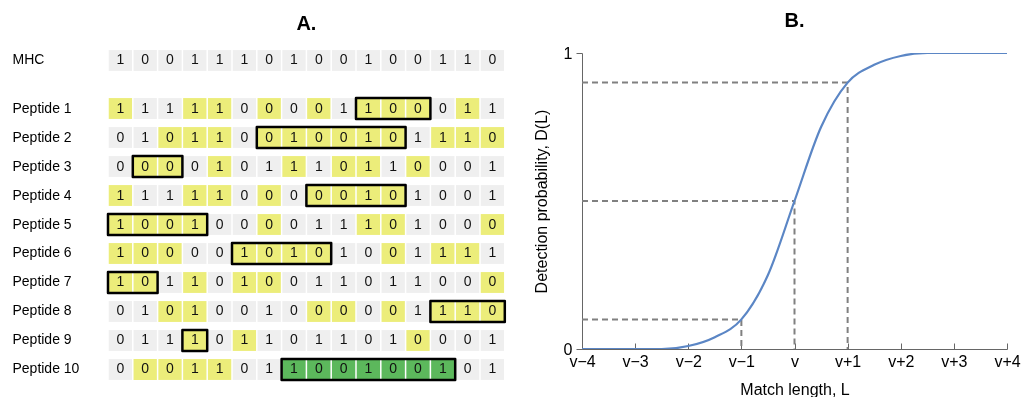  Describe the element at coordinates (42, 281) in the screenshot. I see `y-tick-label: Peptide 7` at that location.